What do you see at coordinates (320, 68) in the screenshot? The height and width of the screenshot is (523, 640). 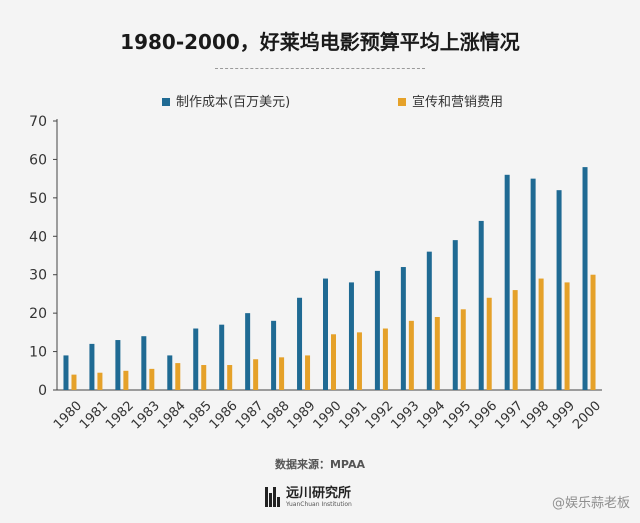 I see `title-divider` at bounding box center [320, 68].